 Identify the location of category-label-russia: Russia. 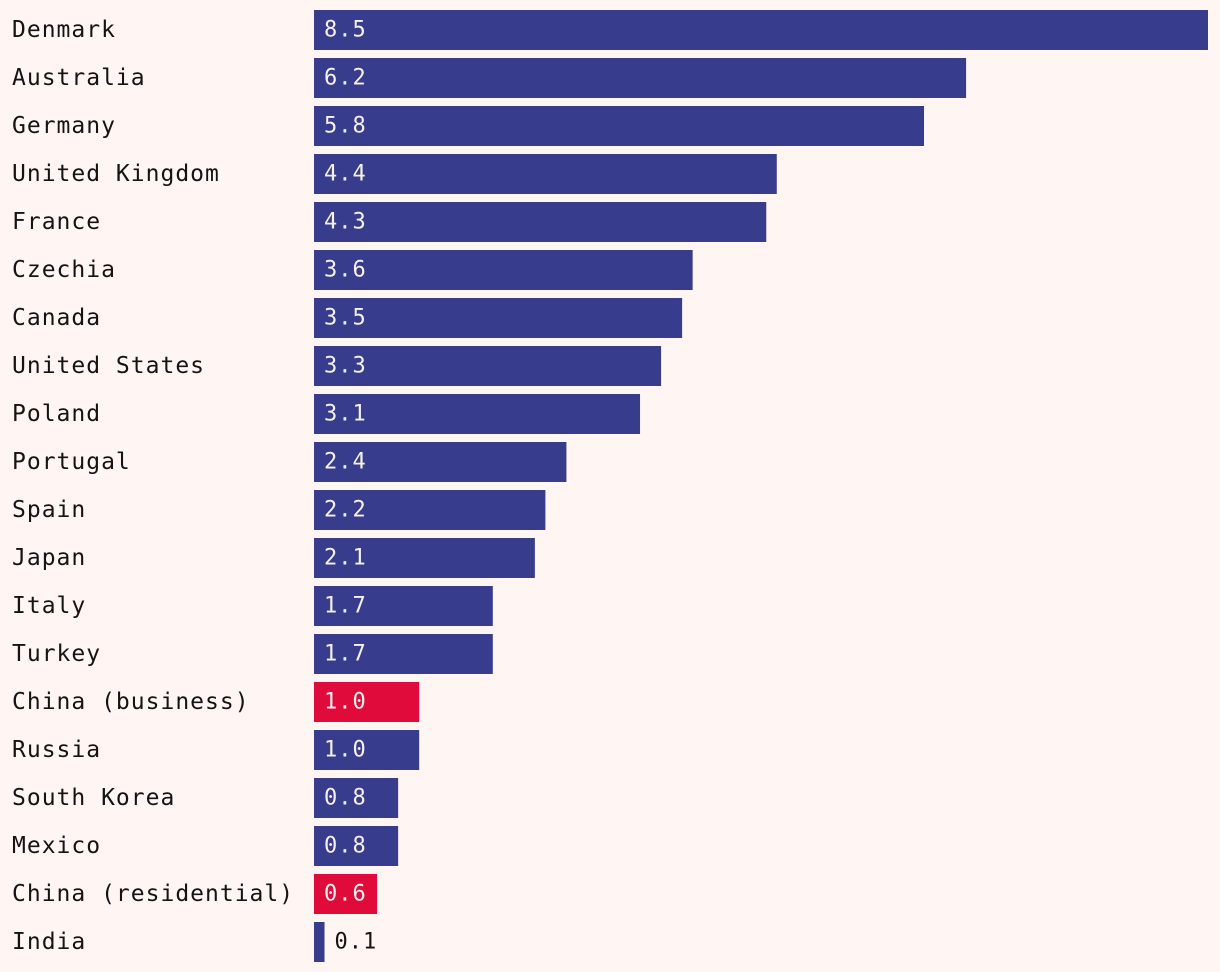
(56, 750).